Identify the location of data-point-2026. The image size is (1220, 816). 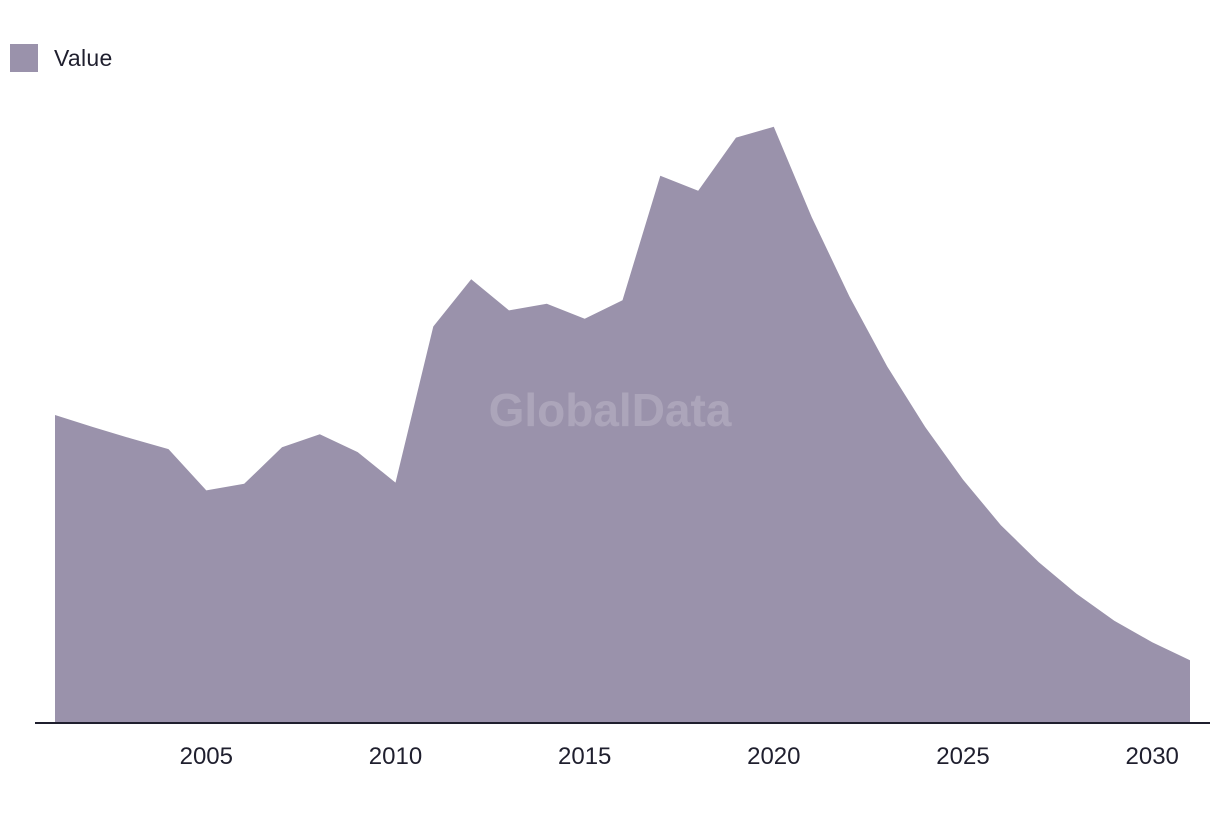
(1001, 525).